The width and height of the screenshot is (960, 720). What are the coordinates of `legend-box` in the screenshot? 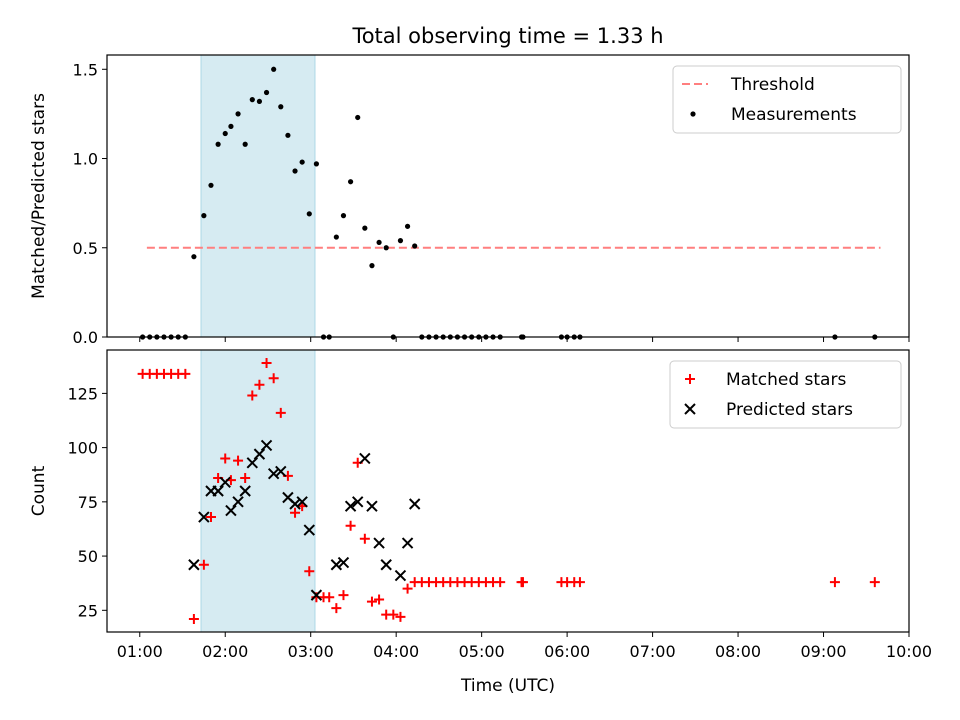 It's located at (787, 99).